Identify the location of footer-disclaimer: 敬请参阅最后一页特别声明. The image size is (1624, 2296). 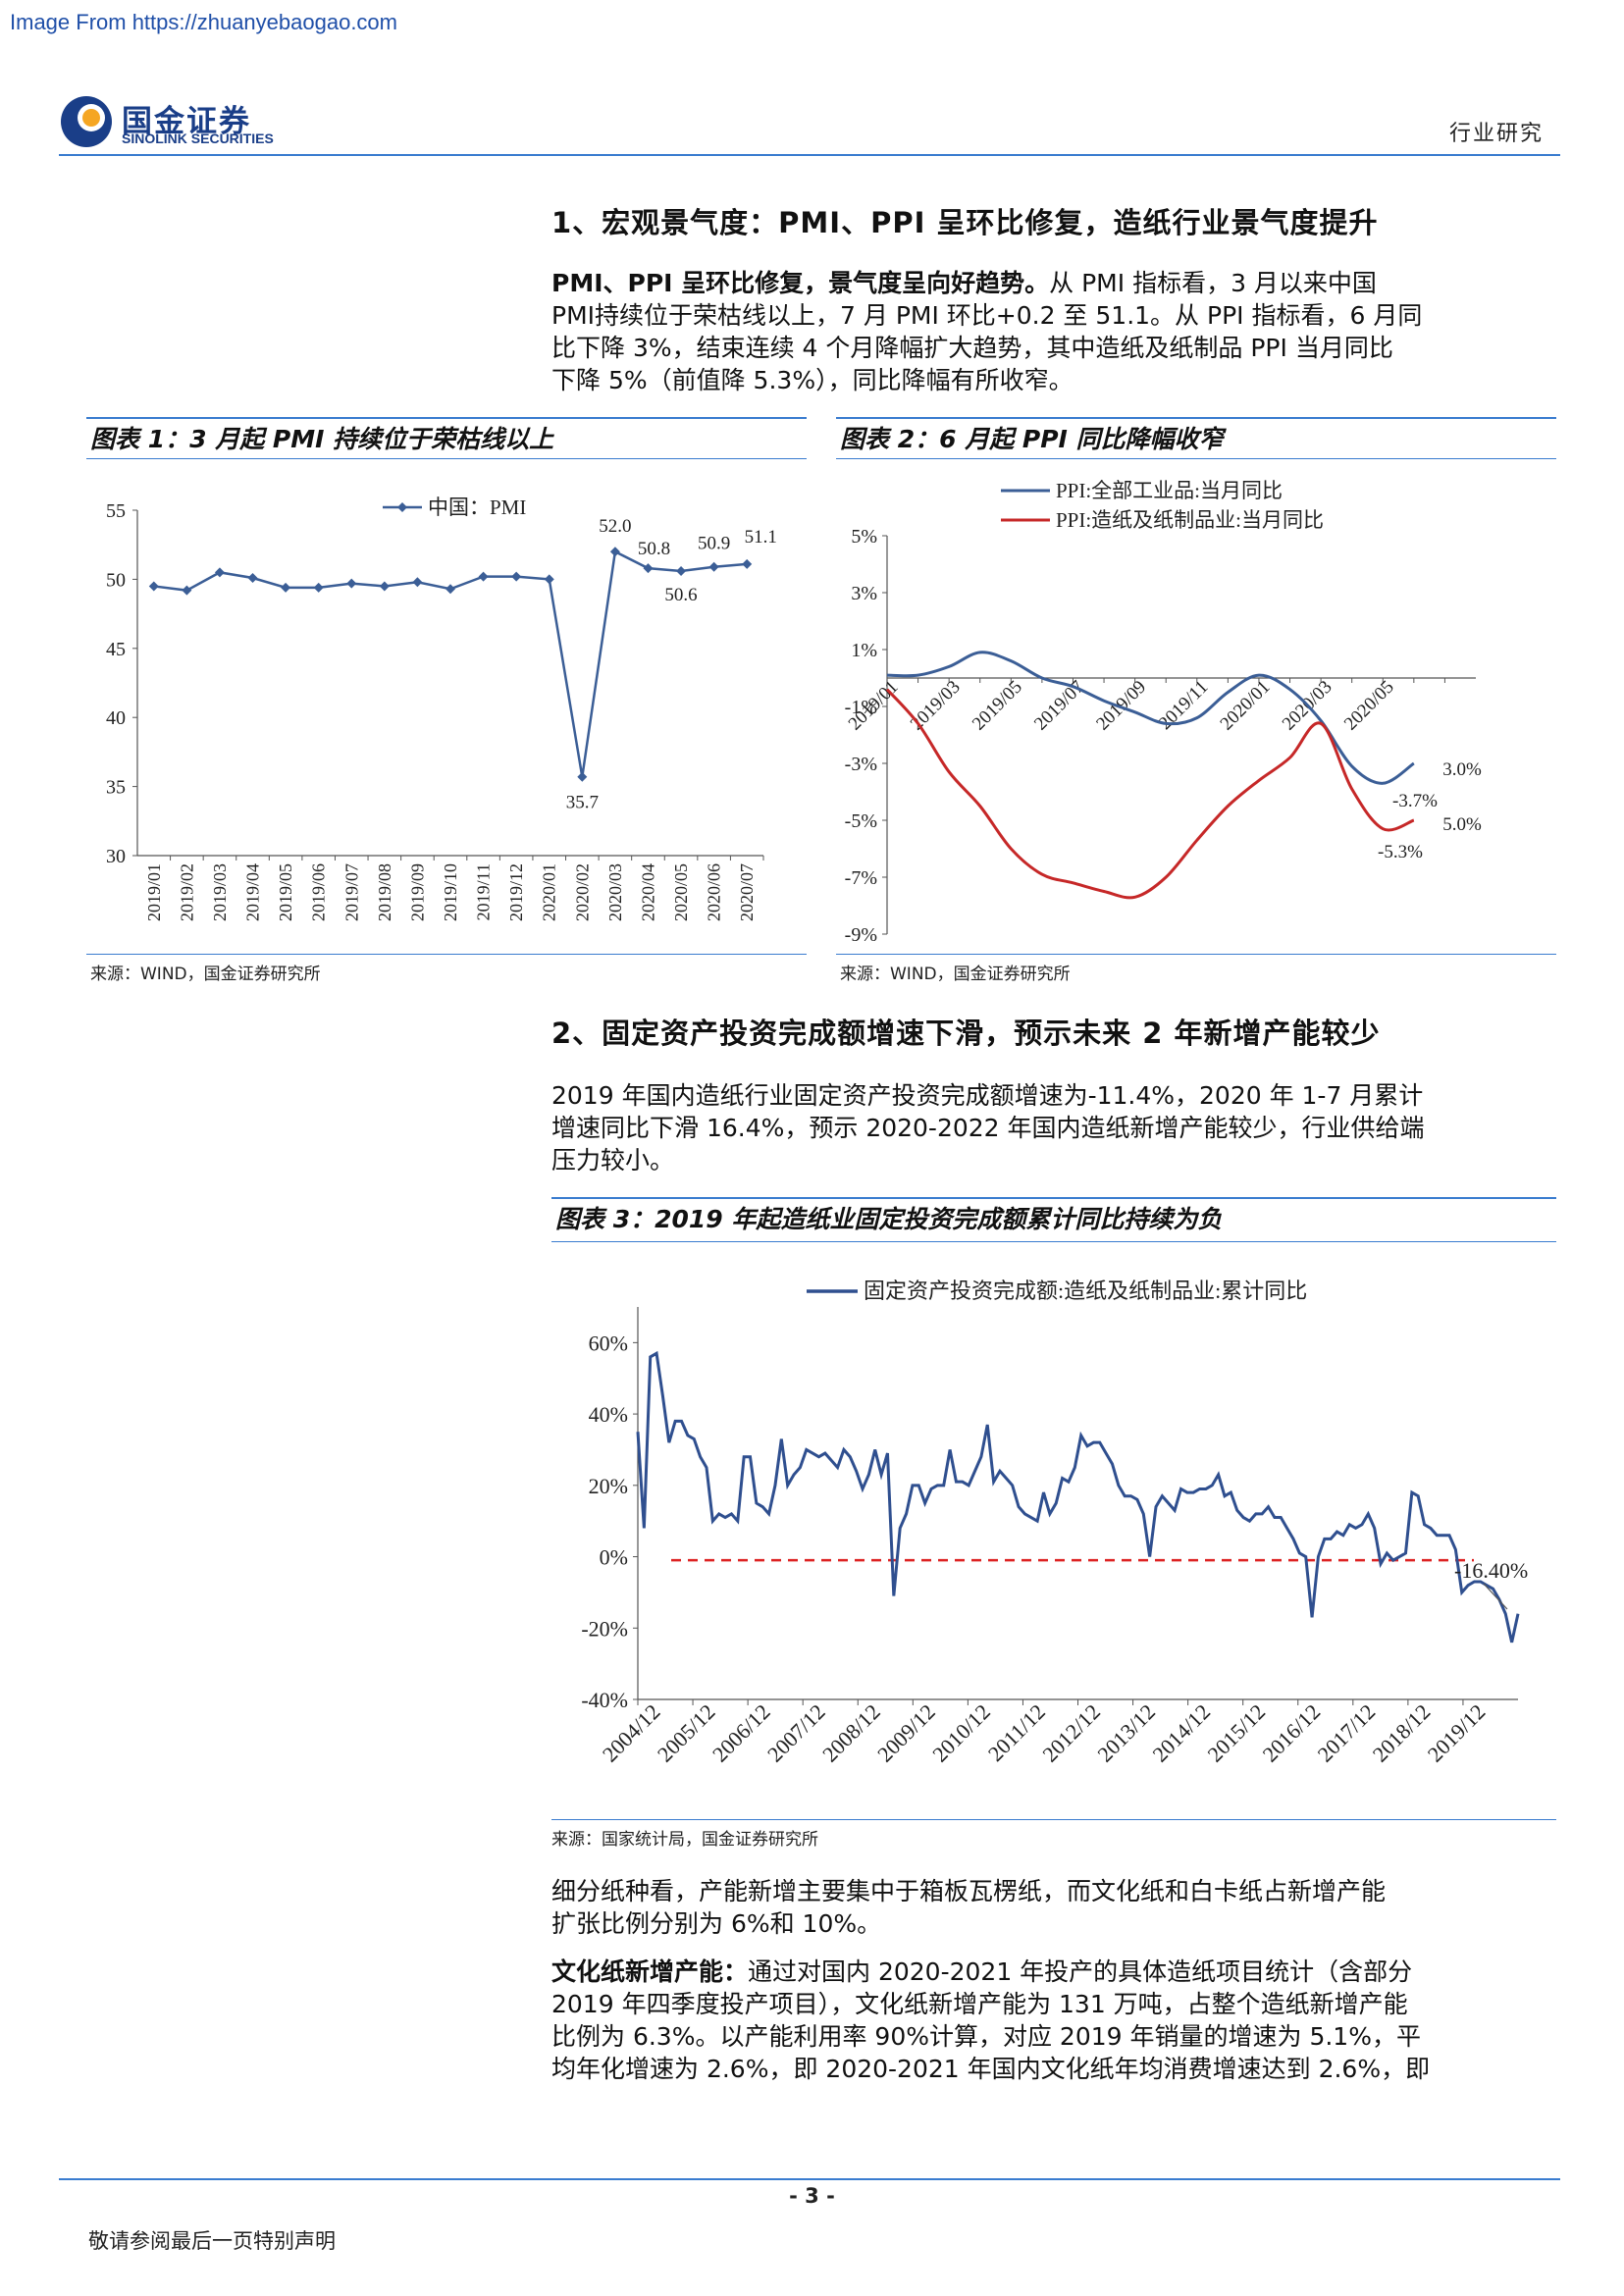
(212, 2241).